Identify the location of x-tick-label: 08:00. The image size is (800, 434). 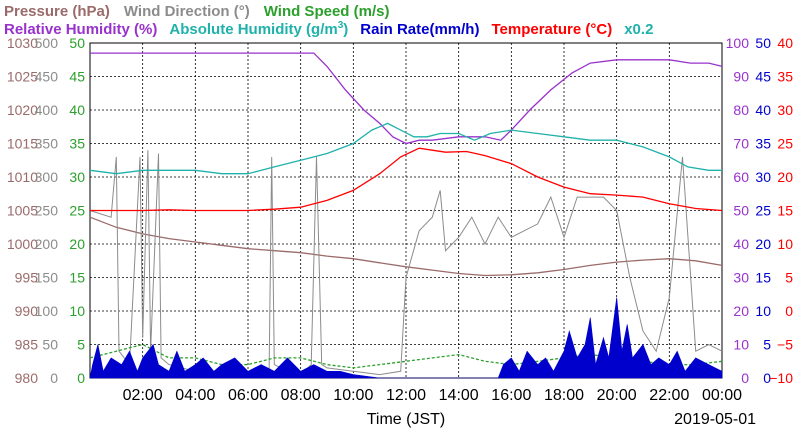
(301, 395).